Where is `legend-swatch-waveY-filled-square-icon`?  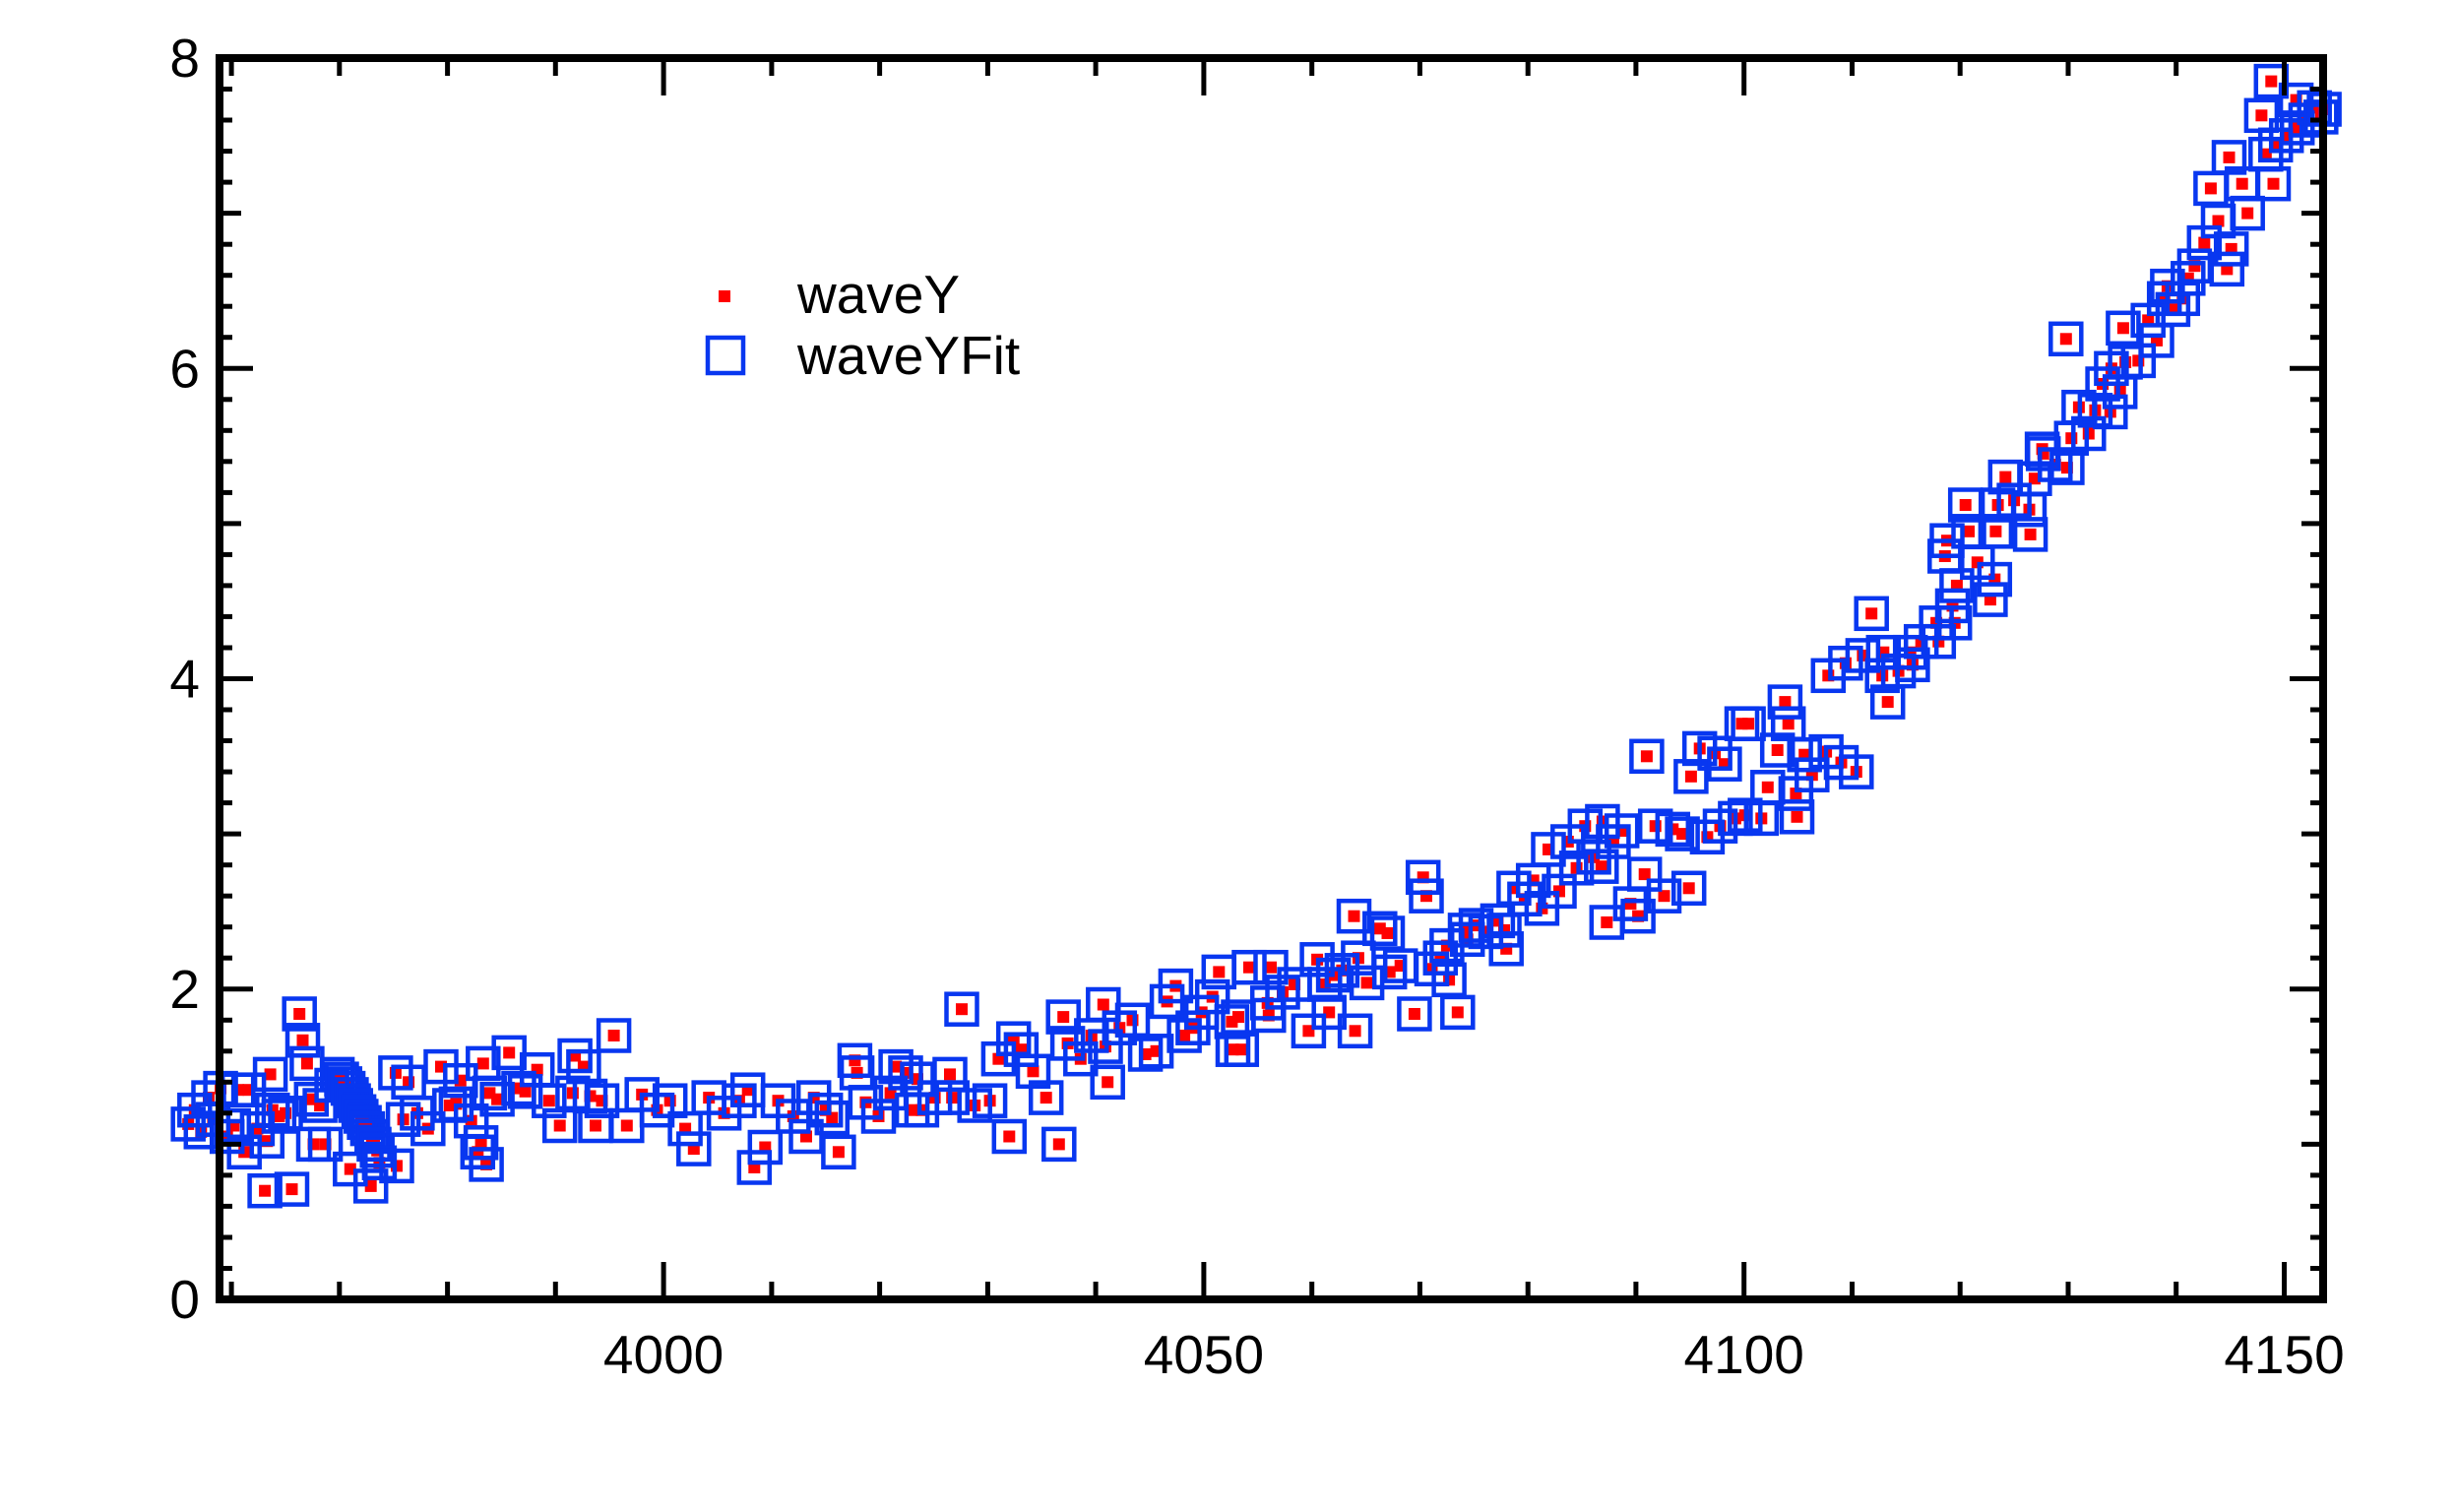
legend-swatch-waveY-filled-square-icon is located at coordinates (724, 296).